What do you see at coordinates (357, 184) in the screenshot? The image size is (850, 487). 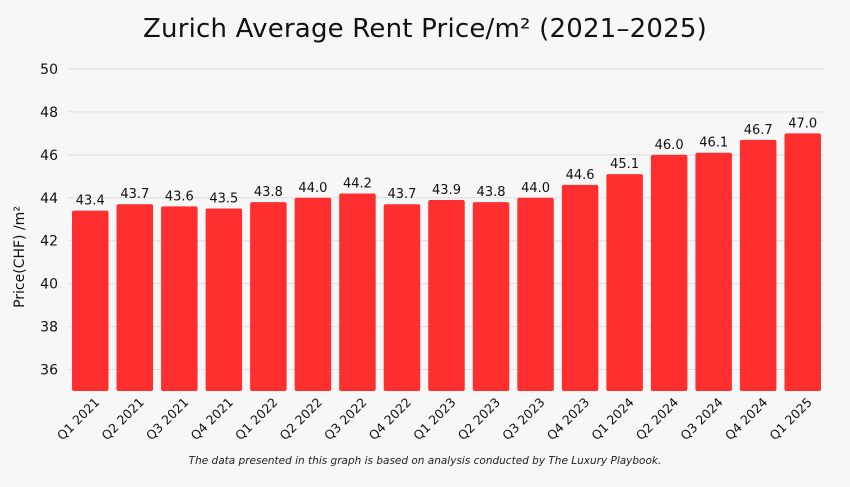 I see `bar-value-label: 44.2` at bounding box center [357, 184].